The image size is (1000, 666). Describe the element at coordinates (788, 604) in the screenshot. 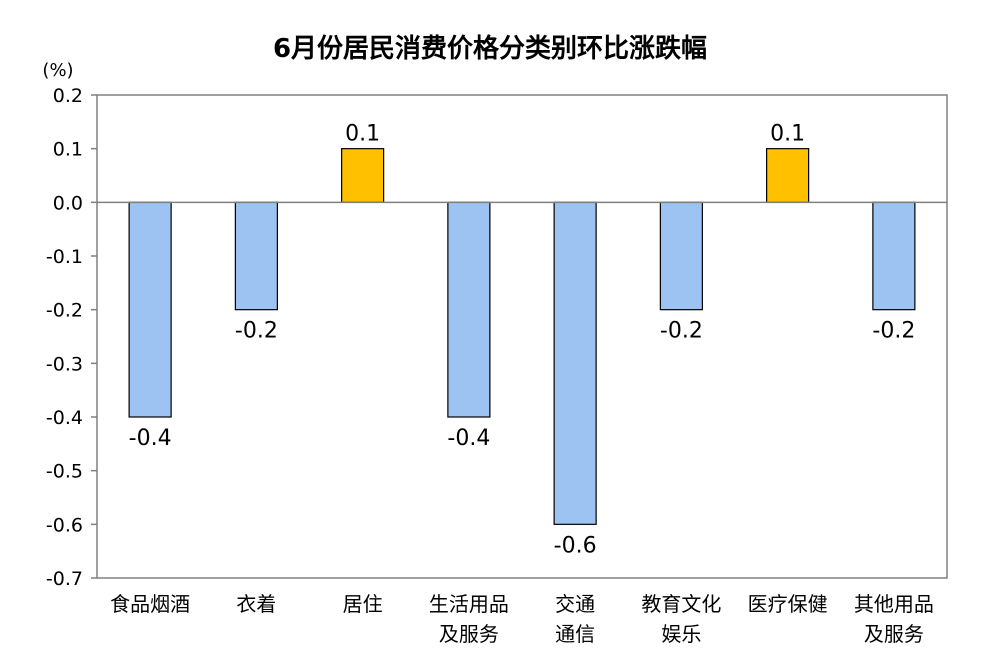

I see `category-label: 医疗保健` at that location.